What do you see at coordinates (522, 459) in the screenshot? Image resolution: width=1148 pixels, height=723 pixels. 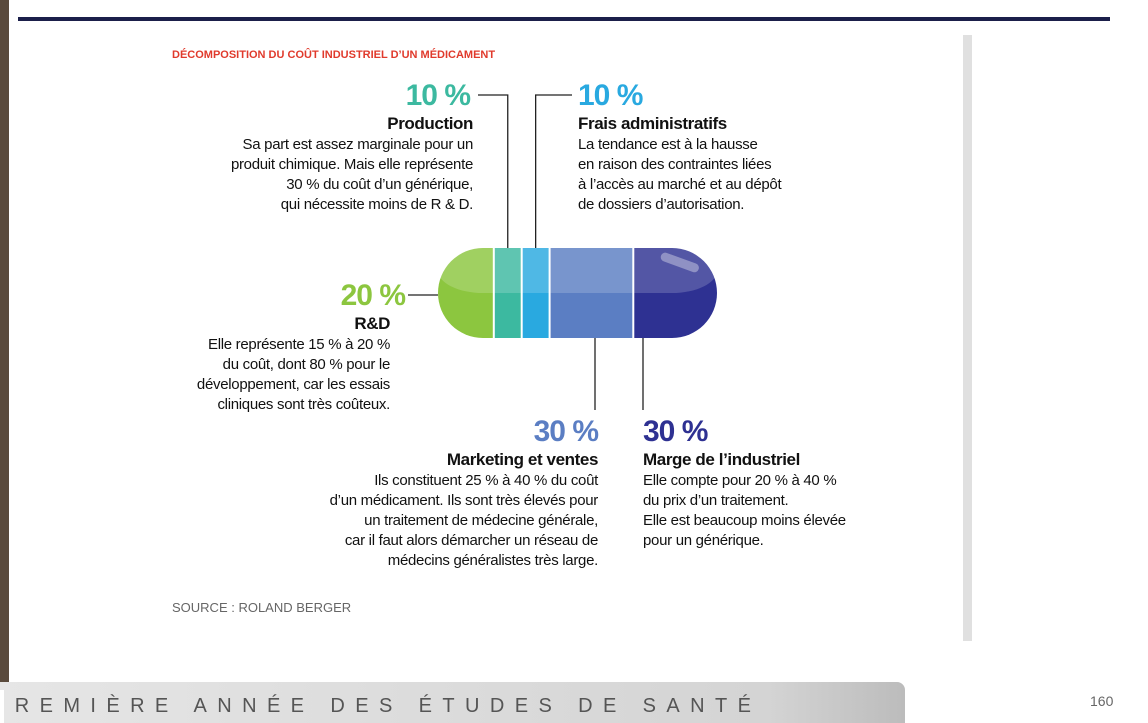 I see `segment-name: Marketing et ventes` at bounding box center [522, 459].